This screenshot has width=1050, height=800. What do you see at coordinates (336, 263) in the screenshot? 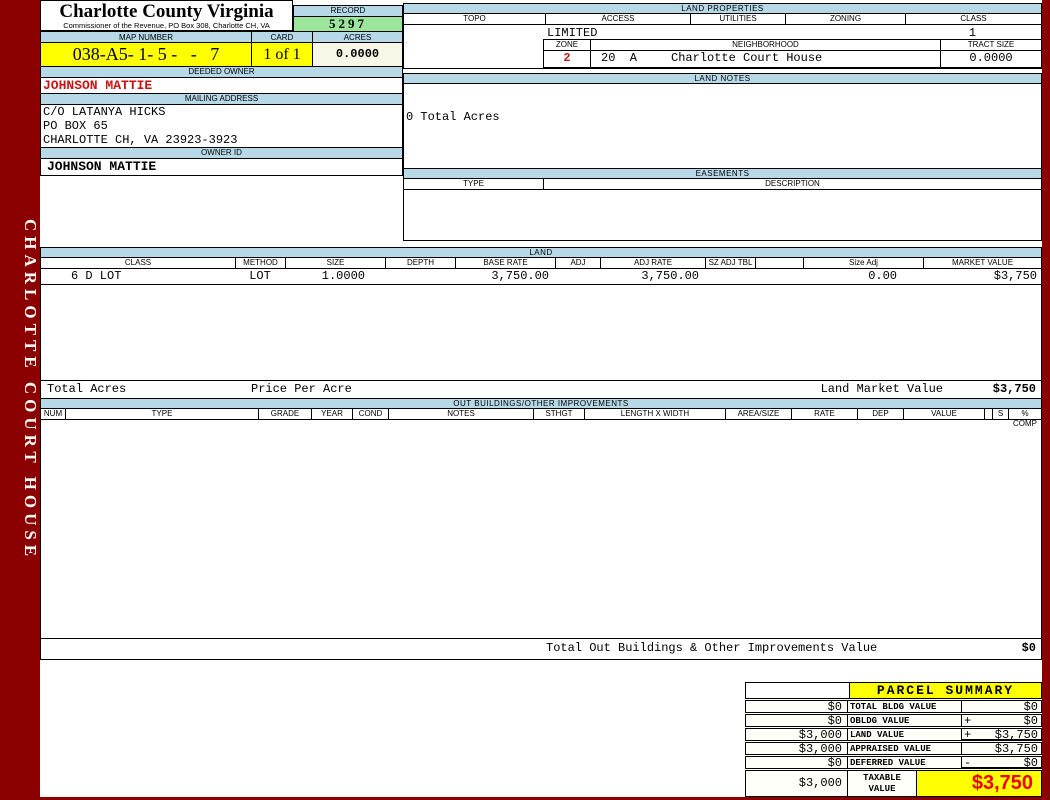
I see `land-col-size: SIZE` at bounding box center [336, 263].